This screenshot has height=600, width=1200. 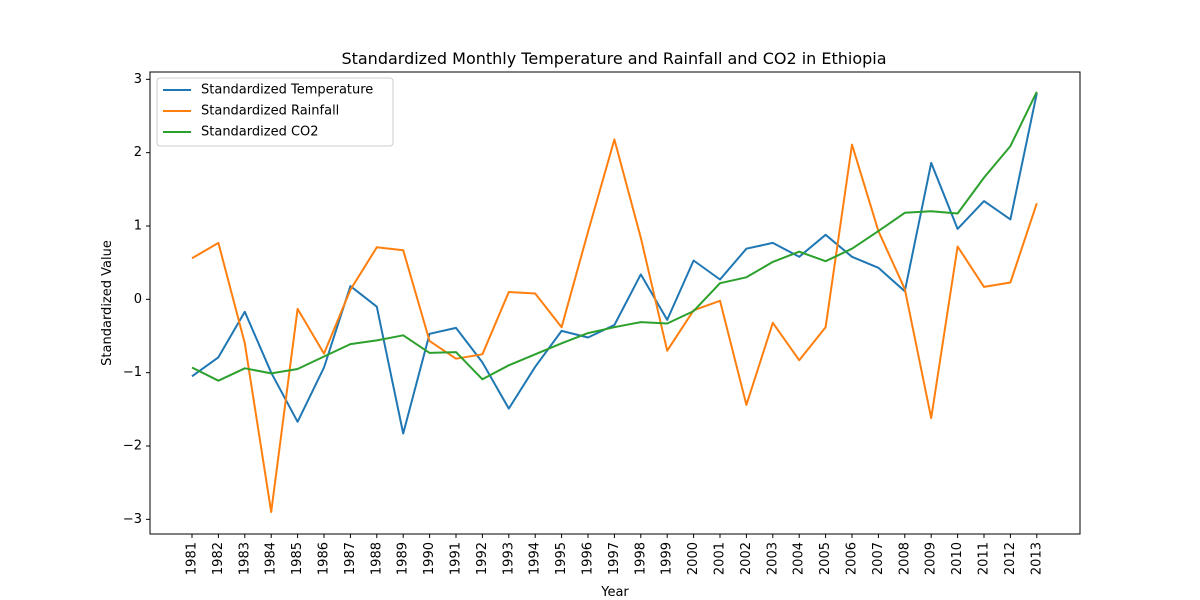 I want to click on x-tick-label: 2008, so click(x=904, y=558).